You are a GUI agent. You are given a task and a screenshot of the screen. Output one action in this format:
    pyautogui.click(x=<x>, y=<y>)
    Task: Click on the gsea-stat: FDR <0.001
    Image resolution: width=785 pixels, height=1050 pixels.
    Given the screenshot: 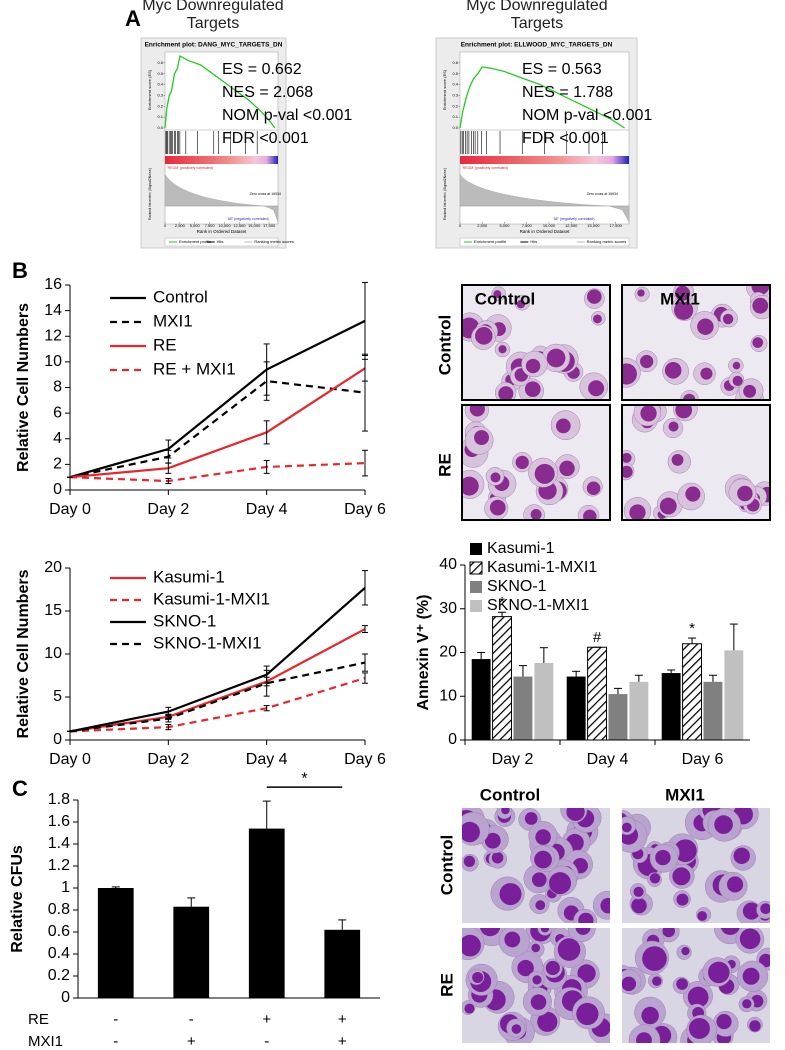 What is the action you would take?
    pyautogui.click(x=265, y=138)
    